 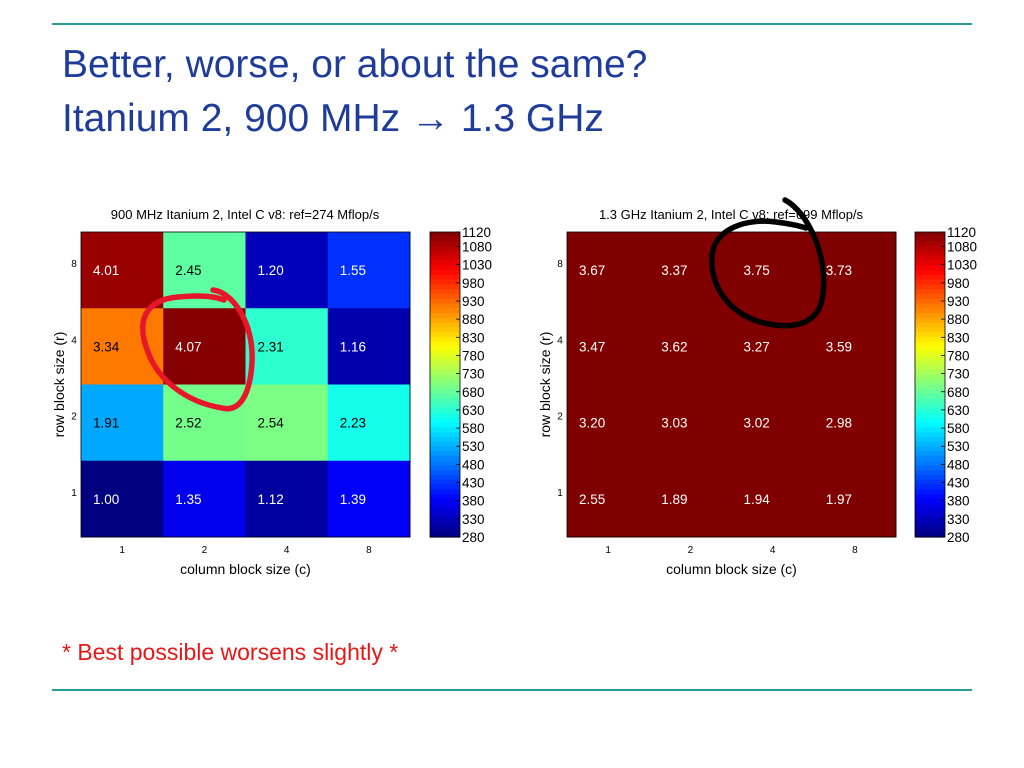 What do you see at coordinates (958, 337) in the screenshot?
I see `colorbar-tick-label: 830` at bounding box center [958, 337].